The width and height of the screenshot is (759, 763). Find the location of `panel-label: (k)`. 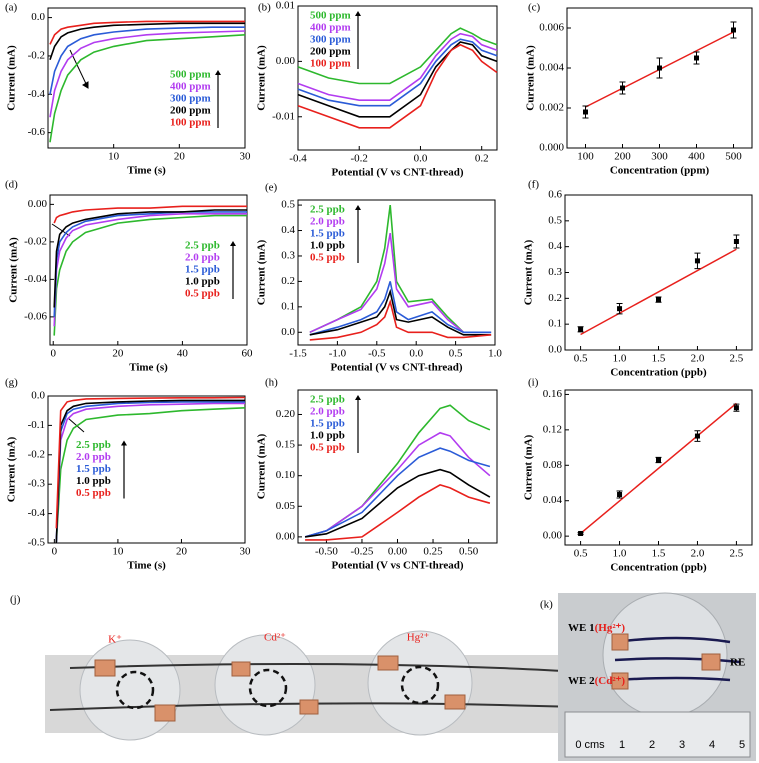

panel-label: (k) is located at coordinates (546, 605).